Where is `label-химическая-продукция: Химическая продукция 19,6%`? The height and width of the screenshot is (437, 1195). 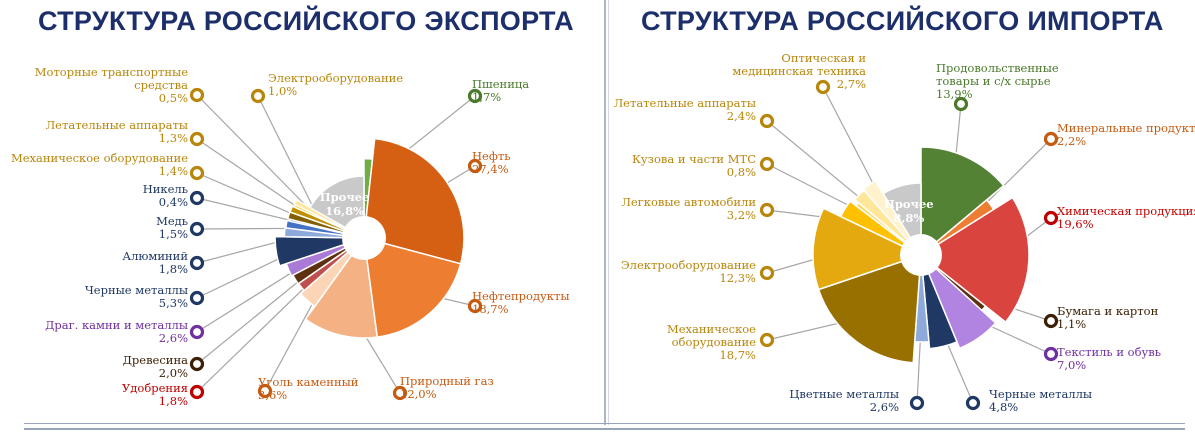
label-химическая-продукция: Химическая продукция 19,6% is located at coordinates (1126, 217).